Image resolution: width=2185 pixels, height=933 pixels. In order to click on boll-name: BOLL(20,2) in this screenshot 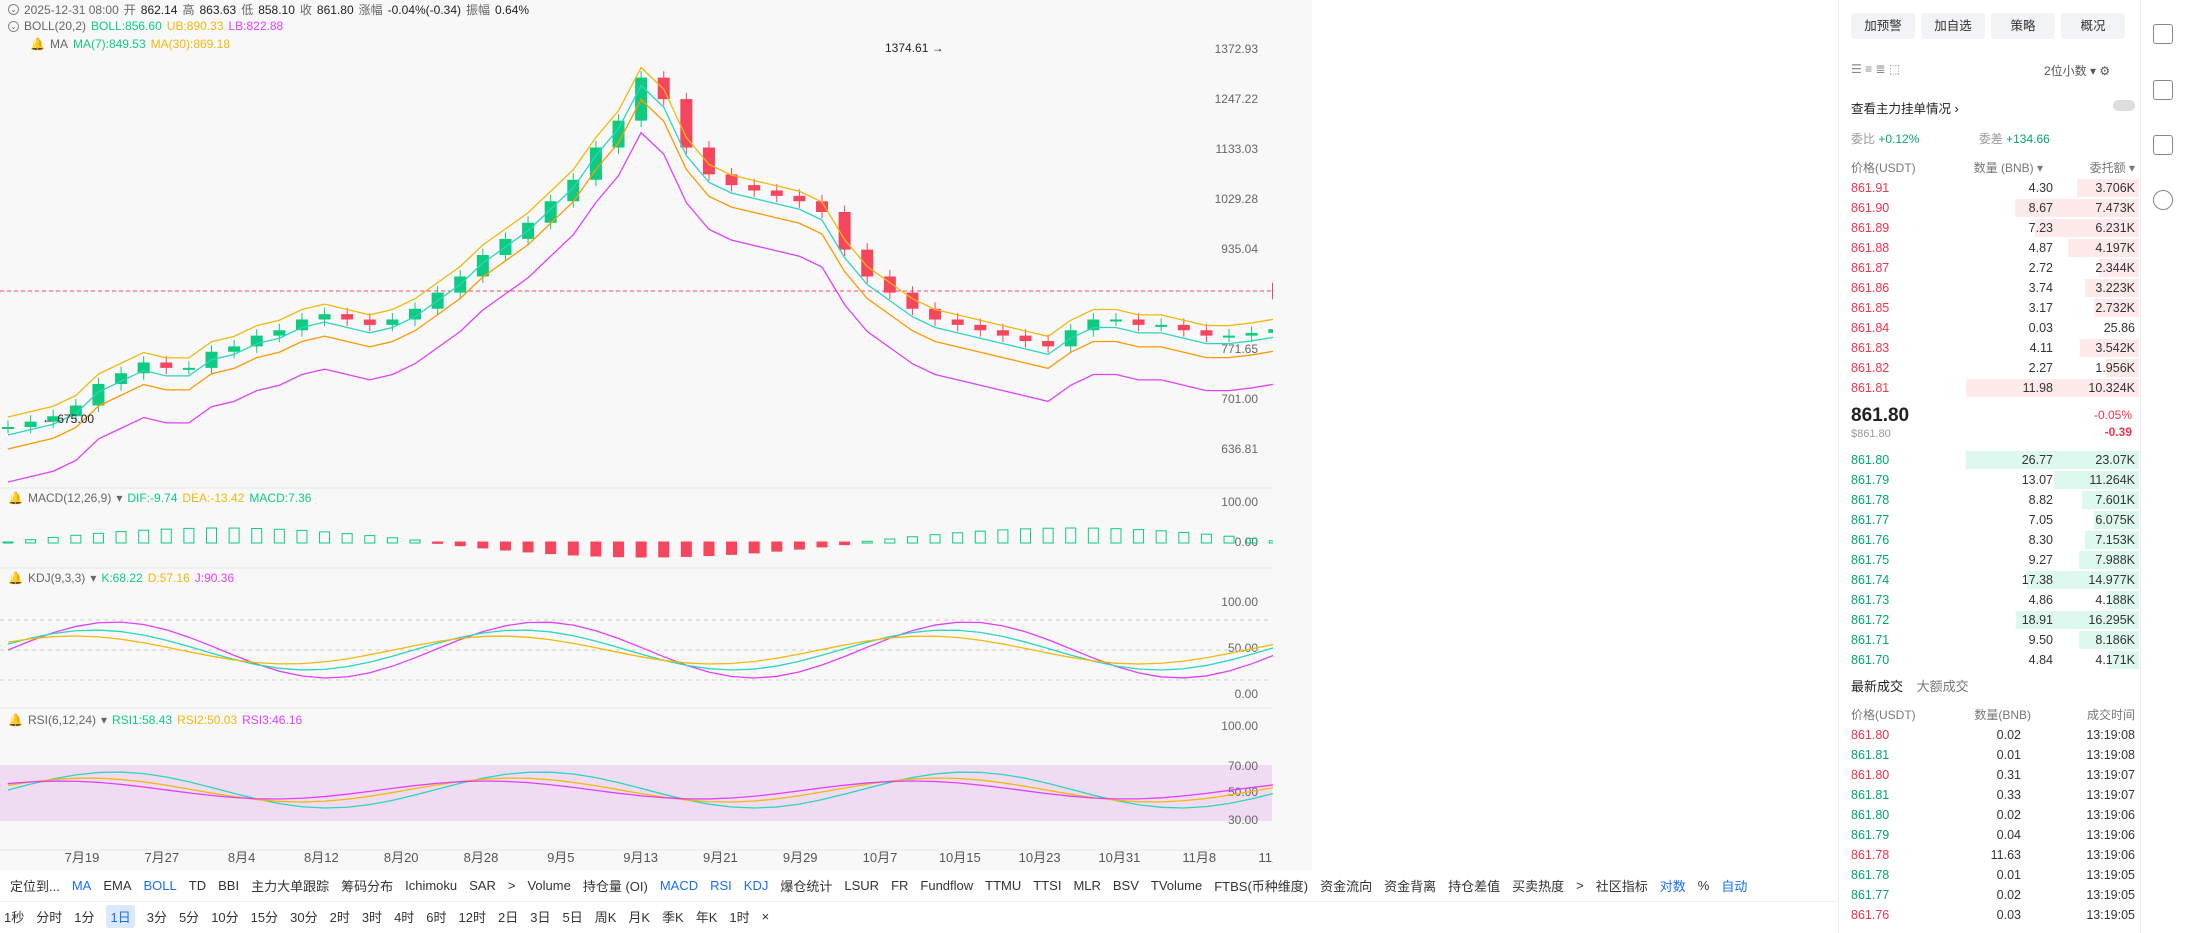, I will do `click(55, 26)`.